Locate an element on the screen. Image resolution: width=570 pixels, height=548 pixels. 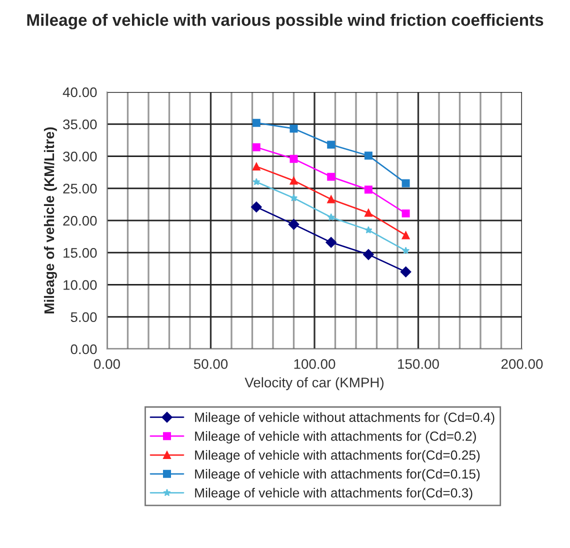
chart-title: Mileage of vehicle with various possible wind friction coefficients is located at coordinates (285, 22).